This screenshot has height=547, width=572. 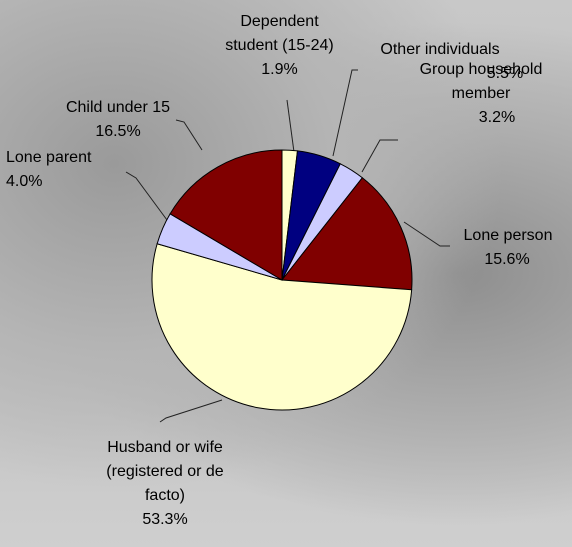 I want to click on category-label: Group household member, so click(x=481, y=81).